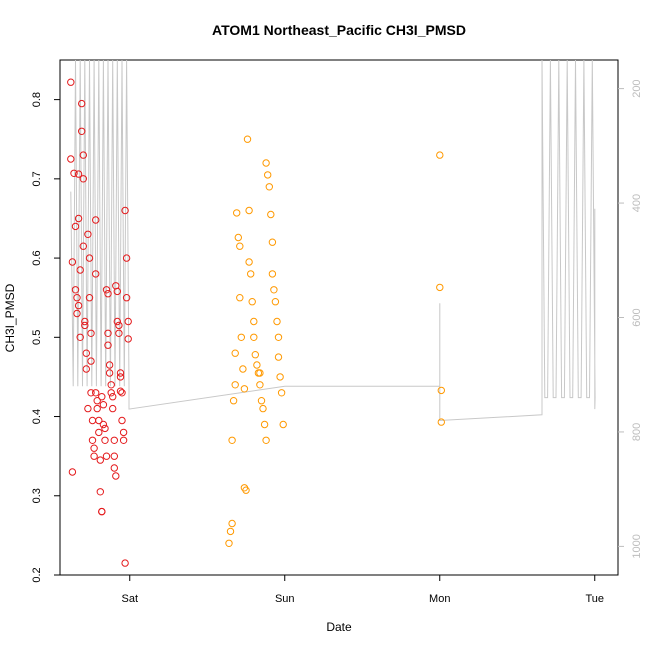  Describe the element at coordinates (339, 627) in the screenshot. I see `x-axis-label: Date` at that location.